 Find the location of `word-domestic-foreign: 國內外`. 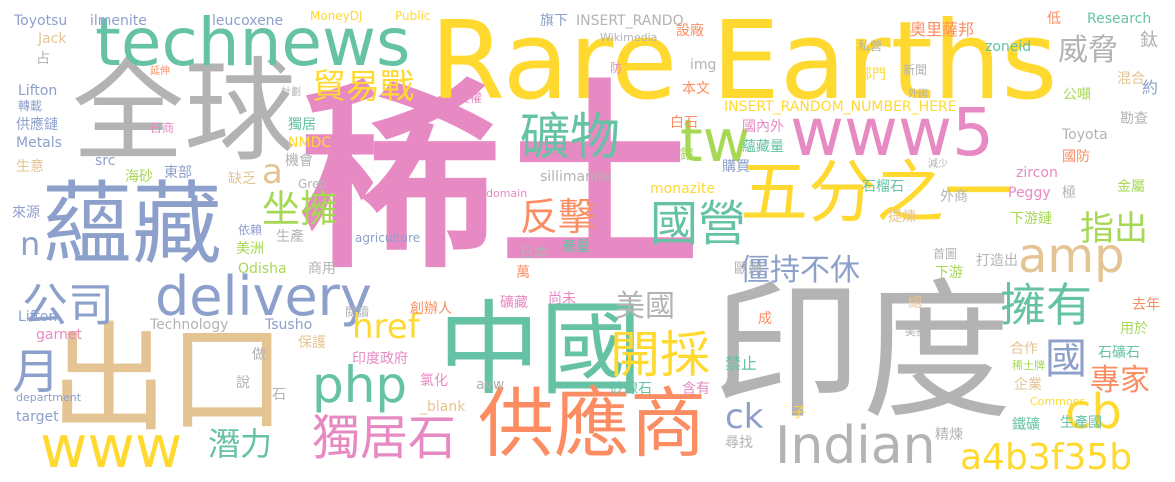

word-domestic-foreign: 國內外 is located at coordinates (763, 127).